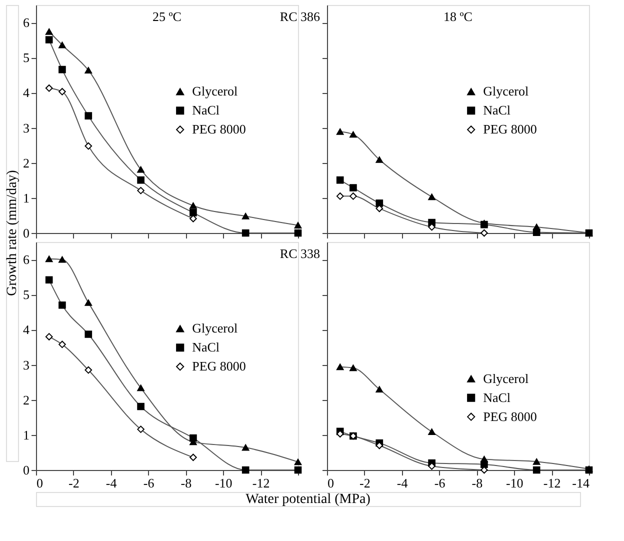  I want to click on annotation: RC 386, so click(300, 16).